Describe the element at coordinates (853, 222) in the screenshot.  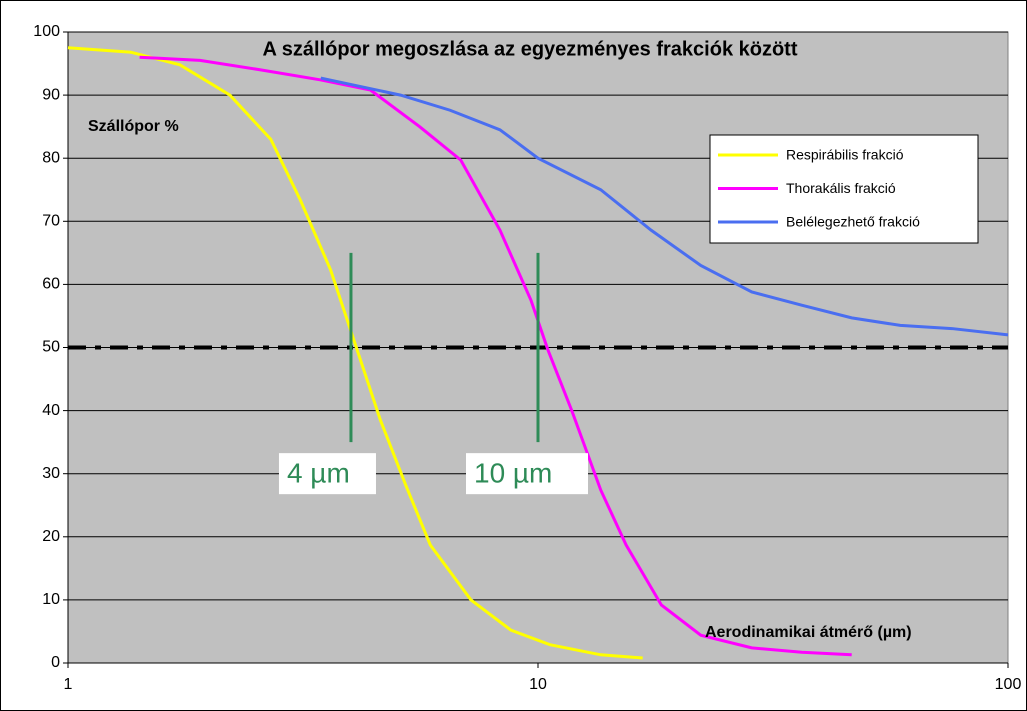
I see `legend-label: Belélegezhető frakció` at that location.